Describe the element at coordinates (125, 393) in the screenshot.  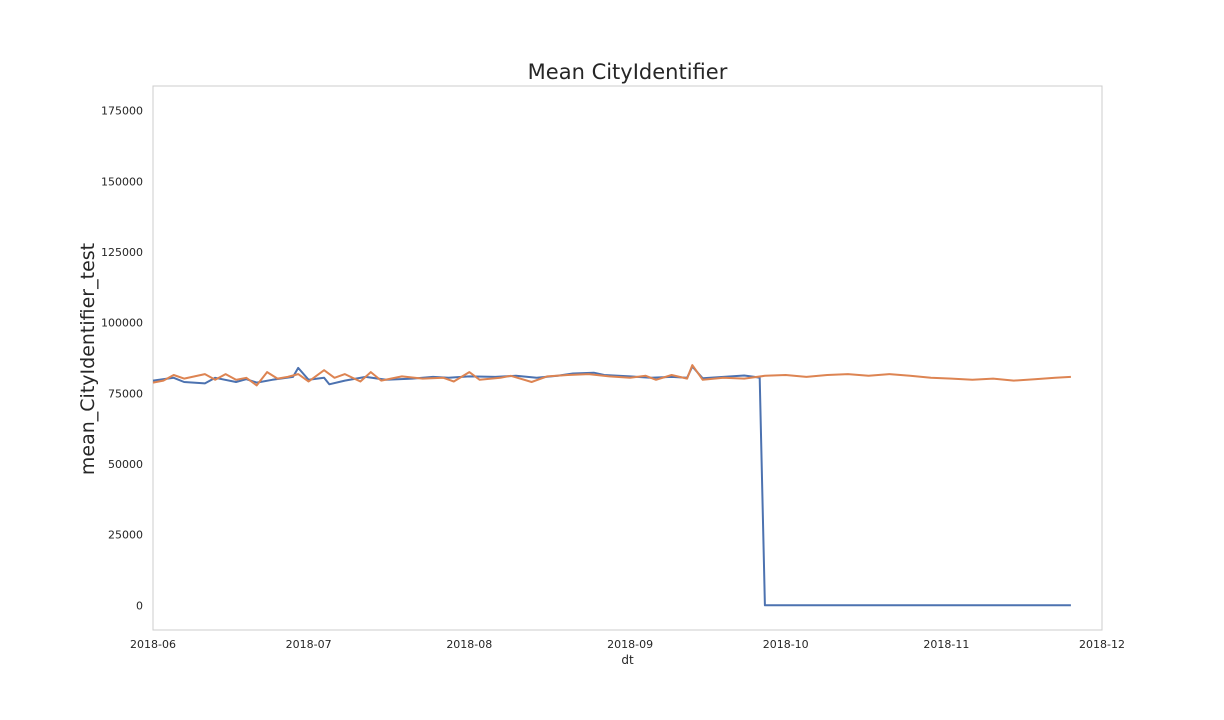
I see `y-tick-label: 75000` at that location.